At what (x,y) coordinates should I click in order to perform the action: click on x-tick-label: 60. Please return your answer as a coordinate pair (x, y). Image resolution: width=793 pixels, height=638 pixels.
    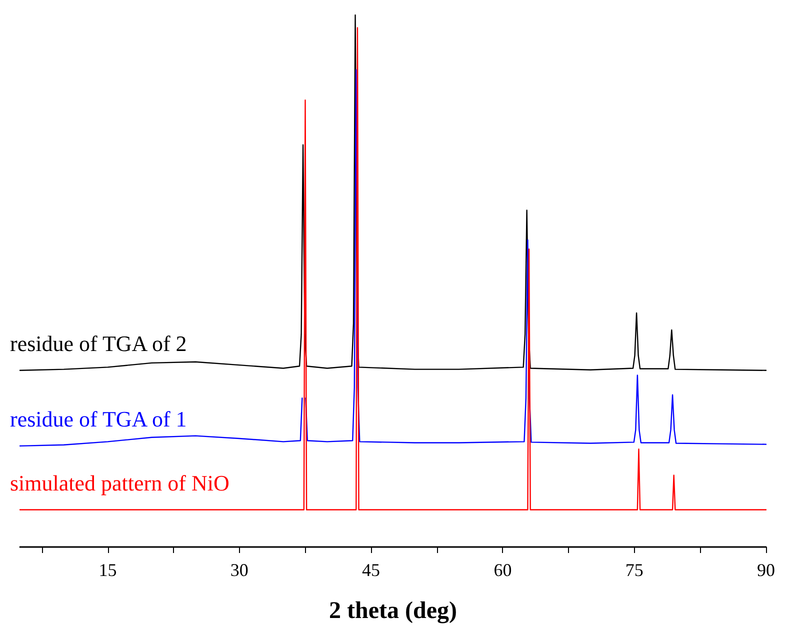
    Looking at the image, I should click on (503, 570).